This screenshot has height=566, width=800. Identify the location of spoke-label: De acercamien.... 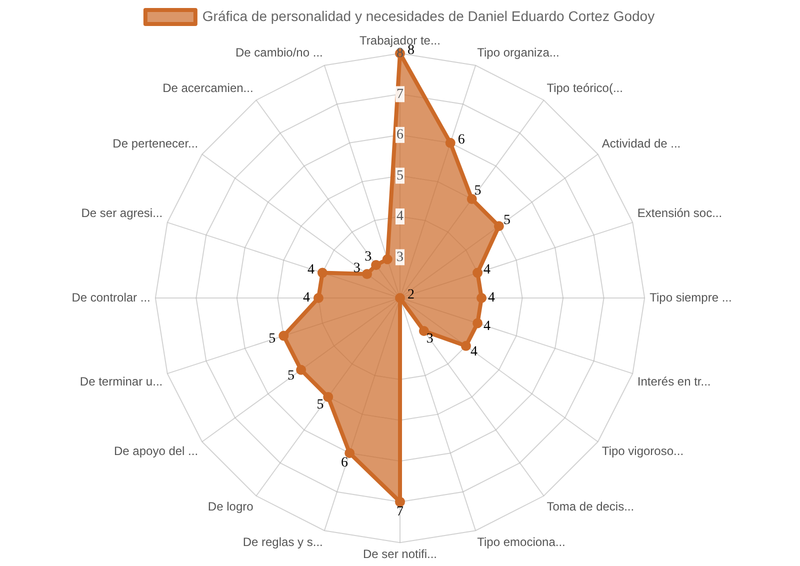
(208, 88).